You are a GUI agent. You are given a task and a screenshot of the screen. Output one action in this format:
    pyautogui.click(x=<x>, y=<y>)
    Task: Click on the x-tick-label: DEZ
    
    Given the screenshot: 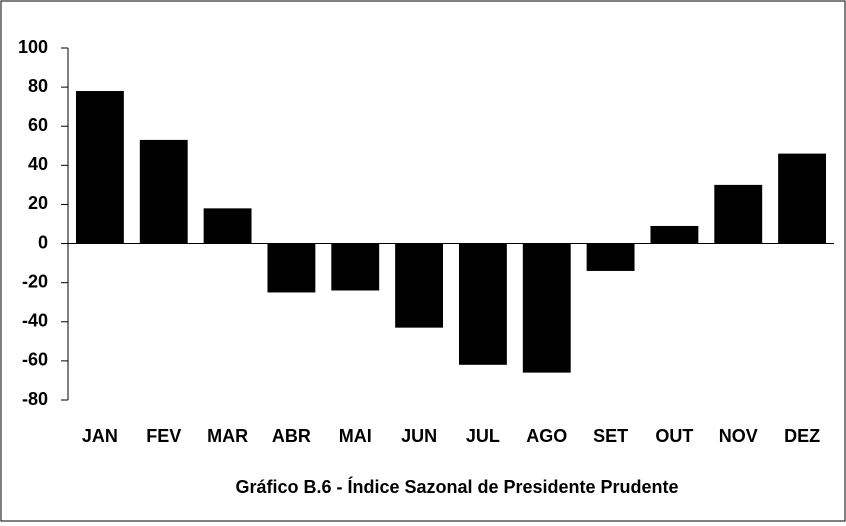 What is the action you would take?
    pyautogui.click(x=802, y=436)
    